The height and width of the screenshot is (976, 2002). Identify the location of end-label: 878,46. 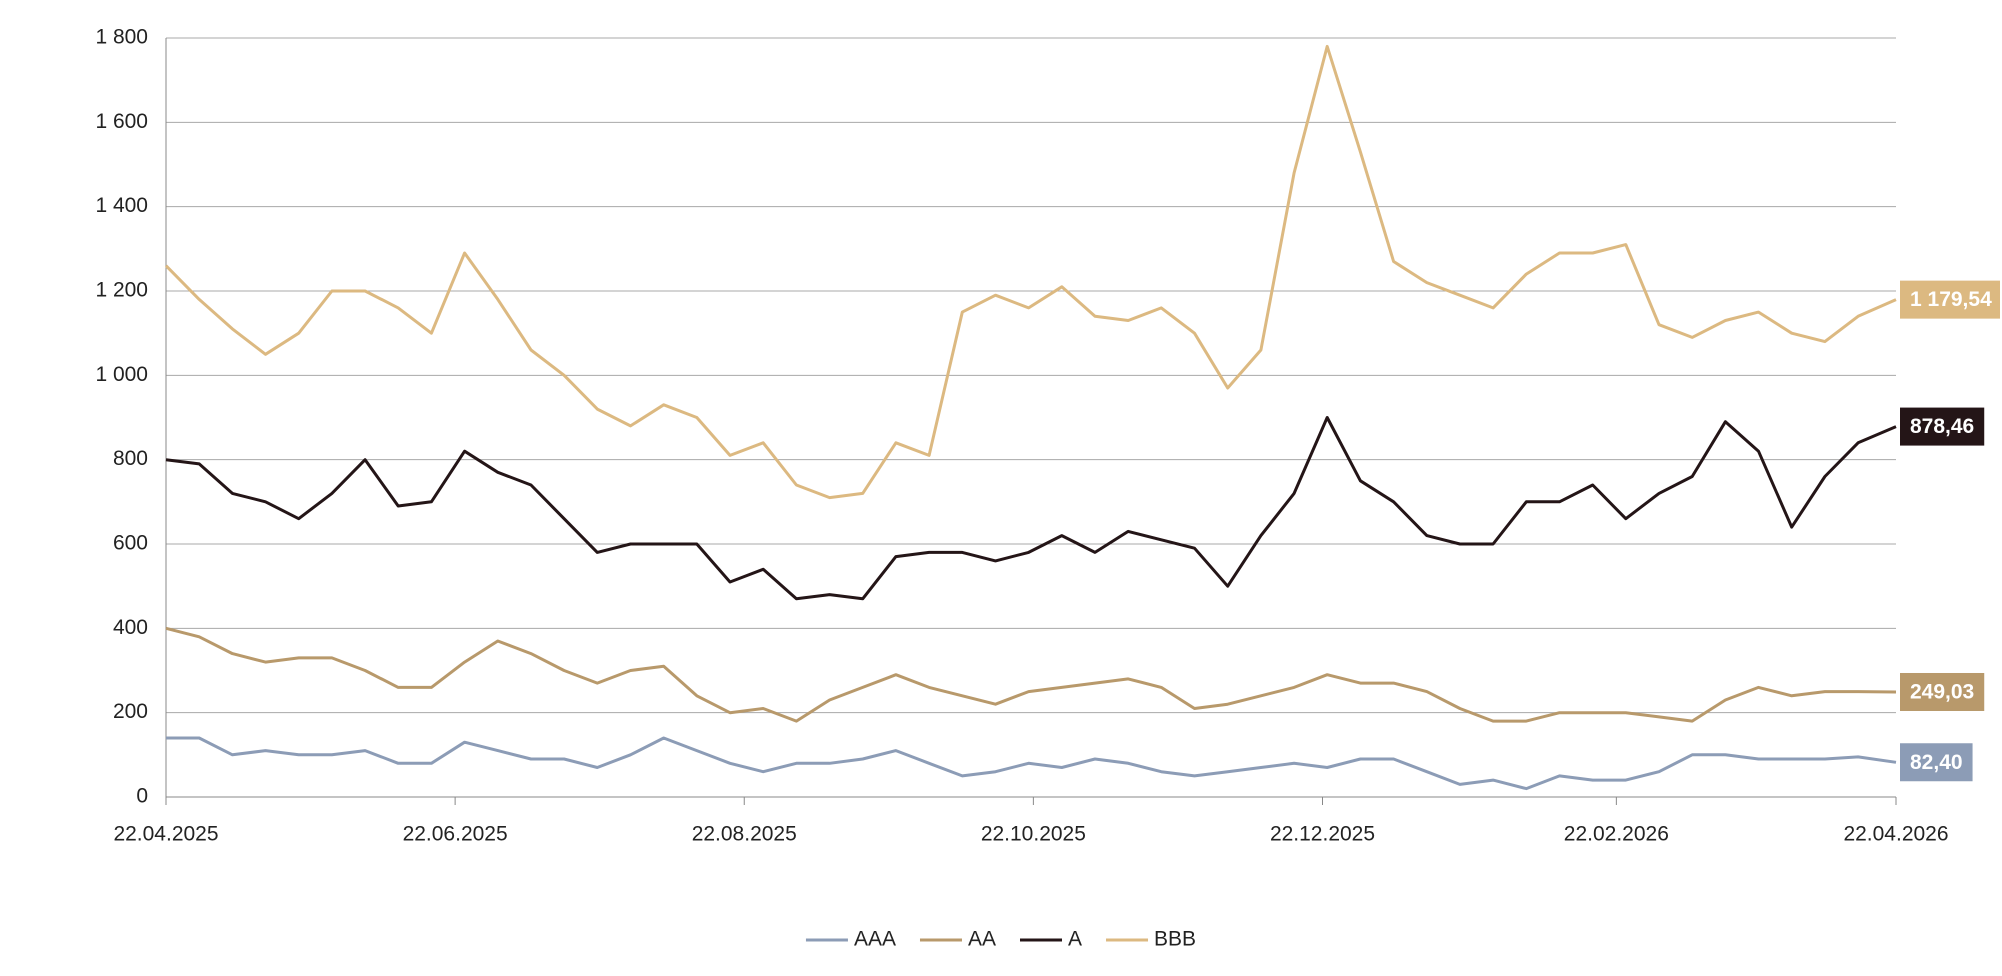
(1942, 426).